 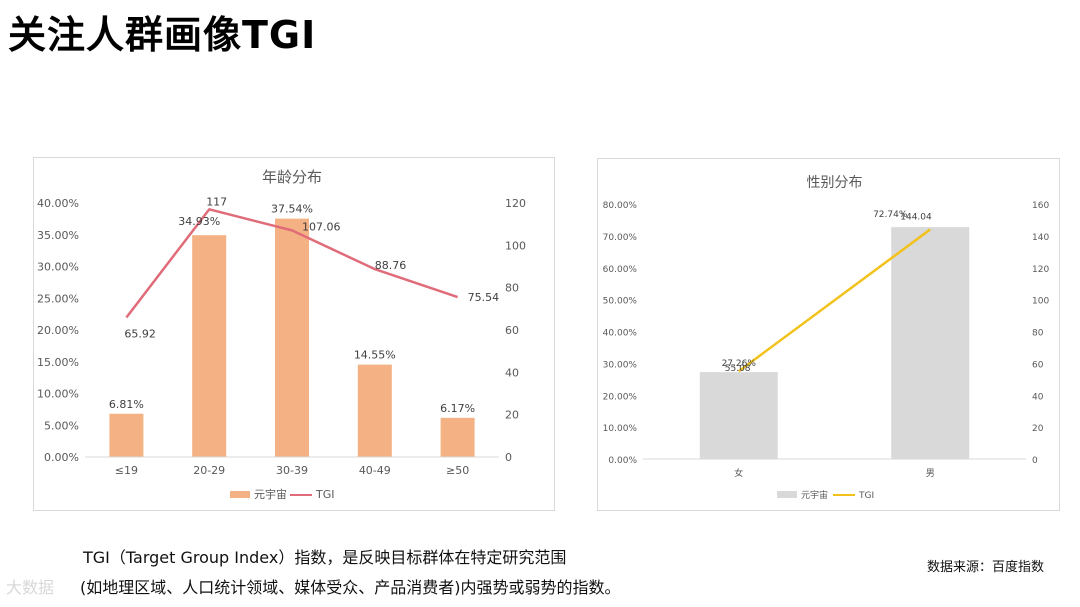 What do you see at coordinates (508, 457) in the screenshot?
I see `age-y-right-tick: 0` at bounding box center [508, 457].